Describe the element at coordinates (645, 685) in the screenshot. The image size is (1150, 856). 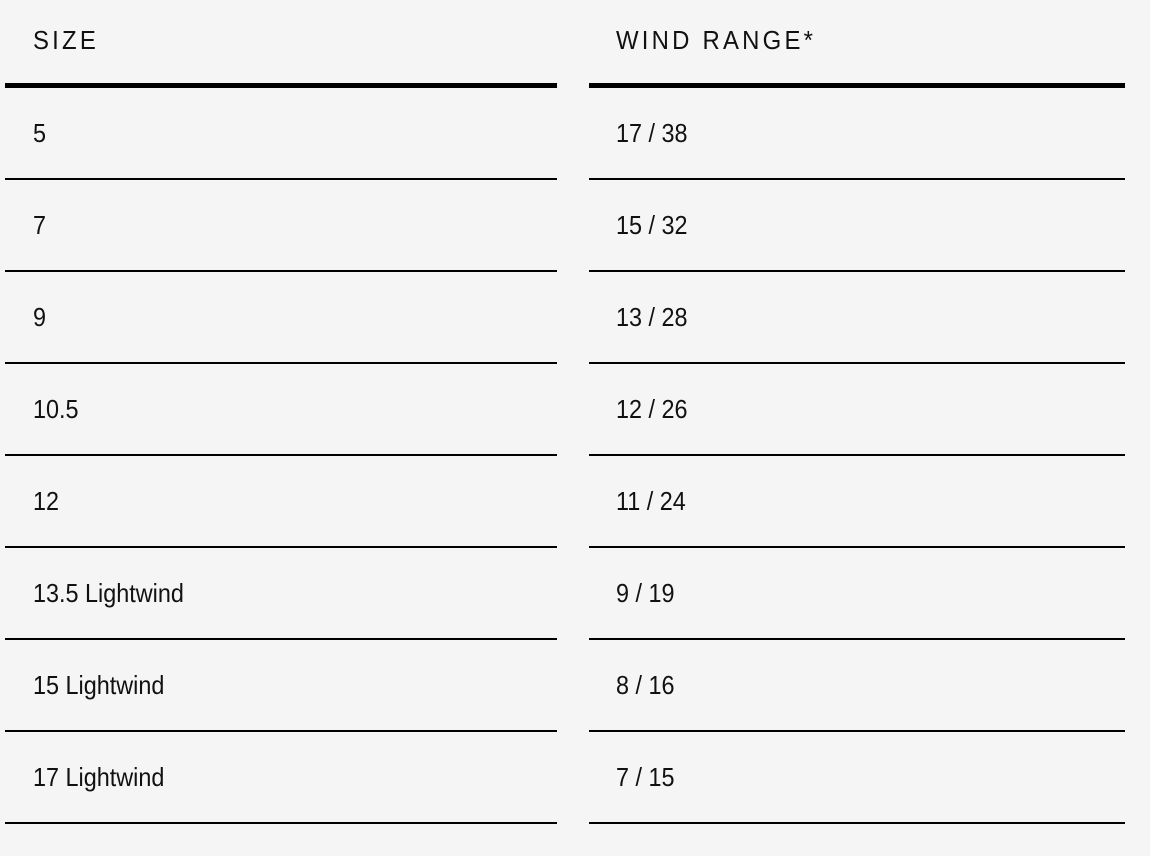
I see `wind-range-cell: 8 / 16` at that location.